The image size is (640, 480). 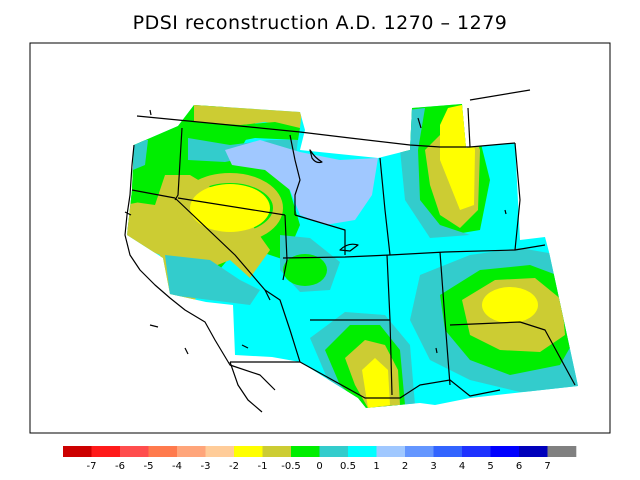 What do you see at coordinates (245, 133) in the screenshot?
I see `north-green-strip` at bounding box center [245, 133].